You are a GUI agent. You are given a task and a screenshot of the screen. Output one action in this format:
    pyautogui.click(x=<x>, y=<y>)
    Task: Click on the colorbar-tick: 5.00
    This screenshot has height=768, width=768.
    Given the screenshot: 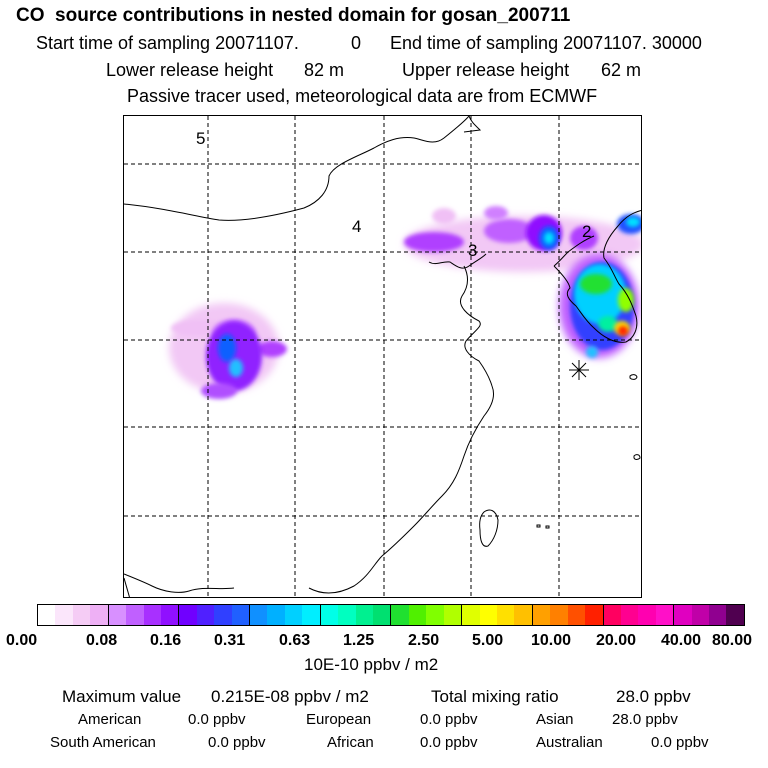 What is the action you would take?
    pyautogui.click(x=488, y=640)
    